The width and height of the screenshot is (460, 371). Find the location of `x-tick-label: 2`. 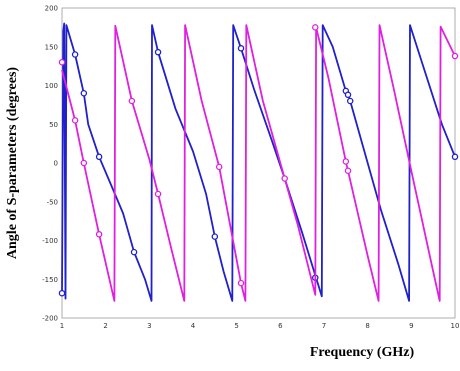

x-tick-label: 2 is located at coordinates (105, 326).